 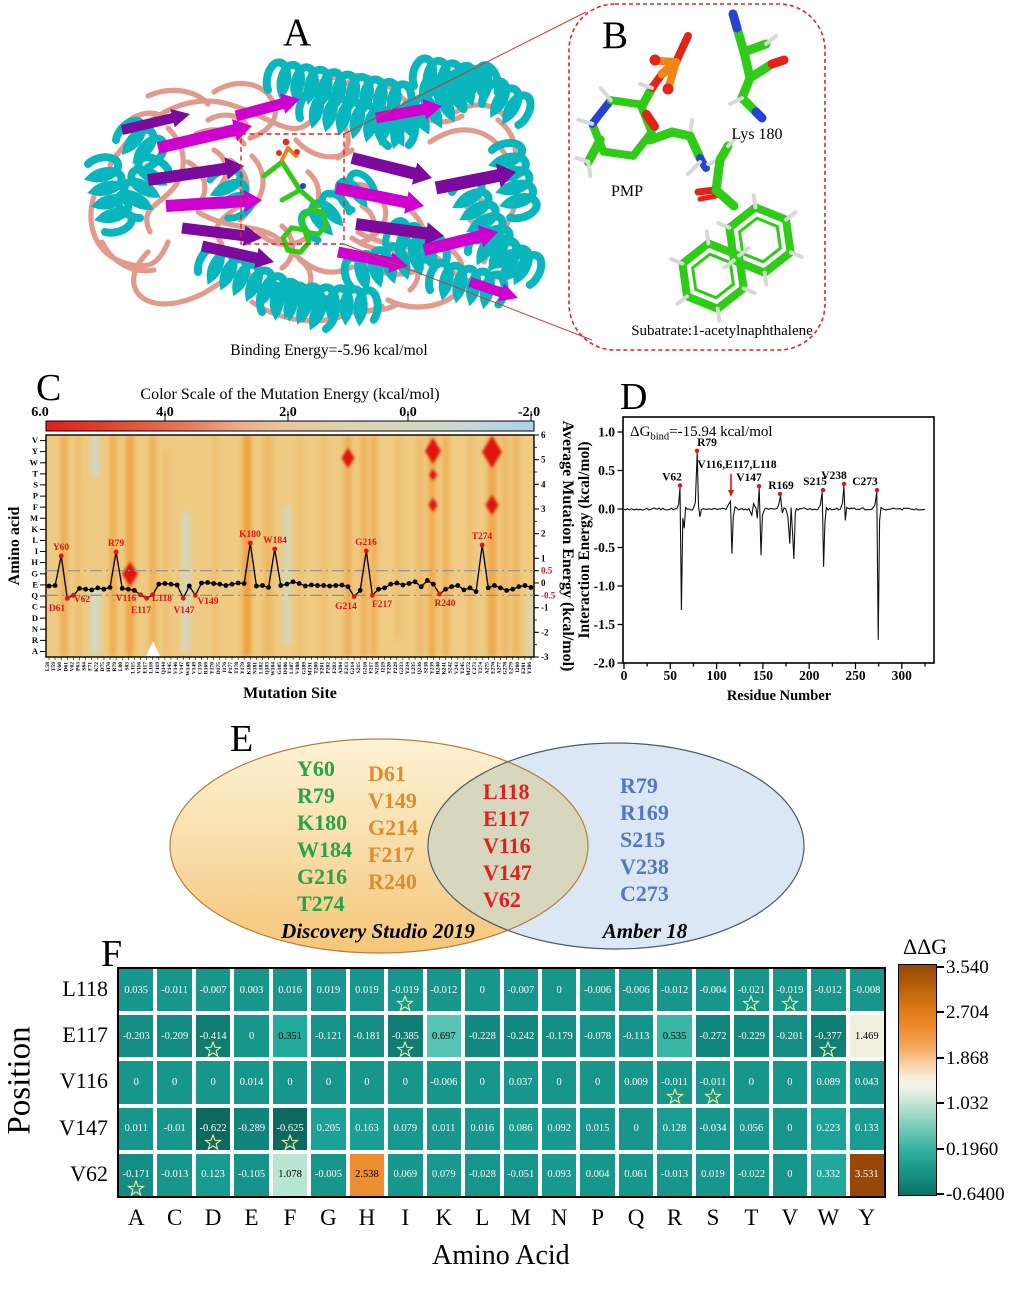 What do you see at coordinates (543, 534) in the screenshot?
I see `svg-text: 2` at bounding box center [543, 534].